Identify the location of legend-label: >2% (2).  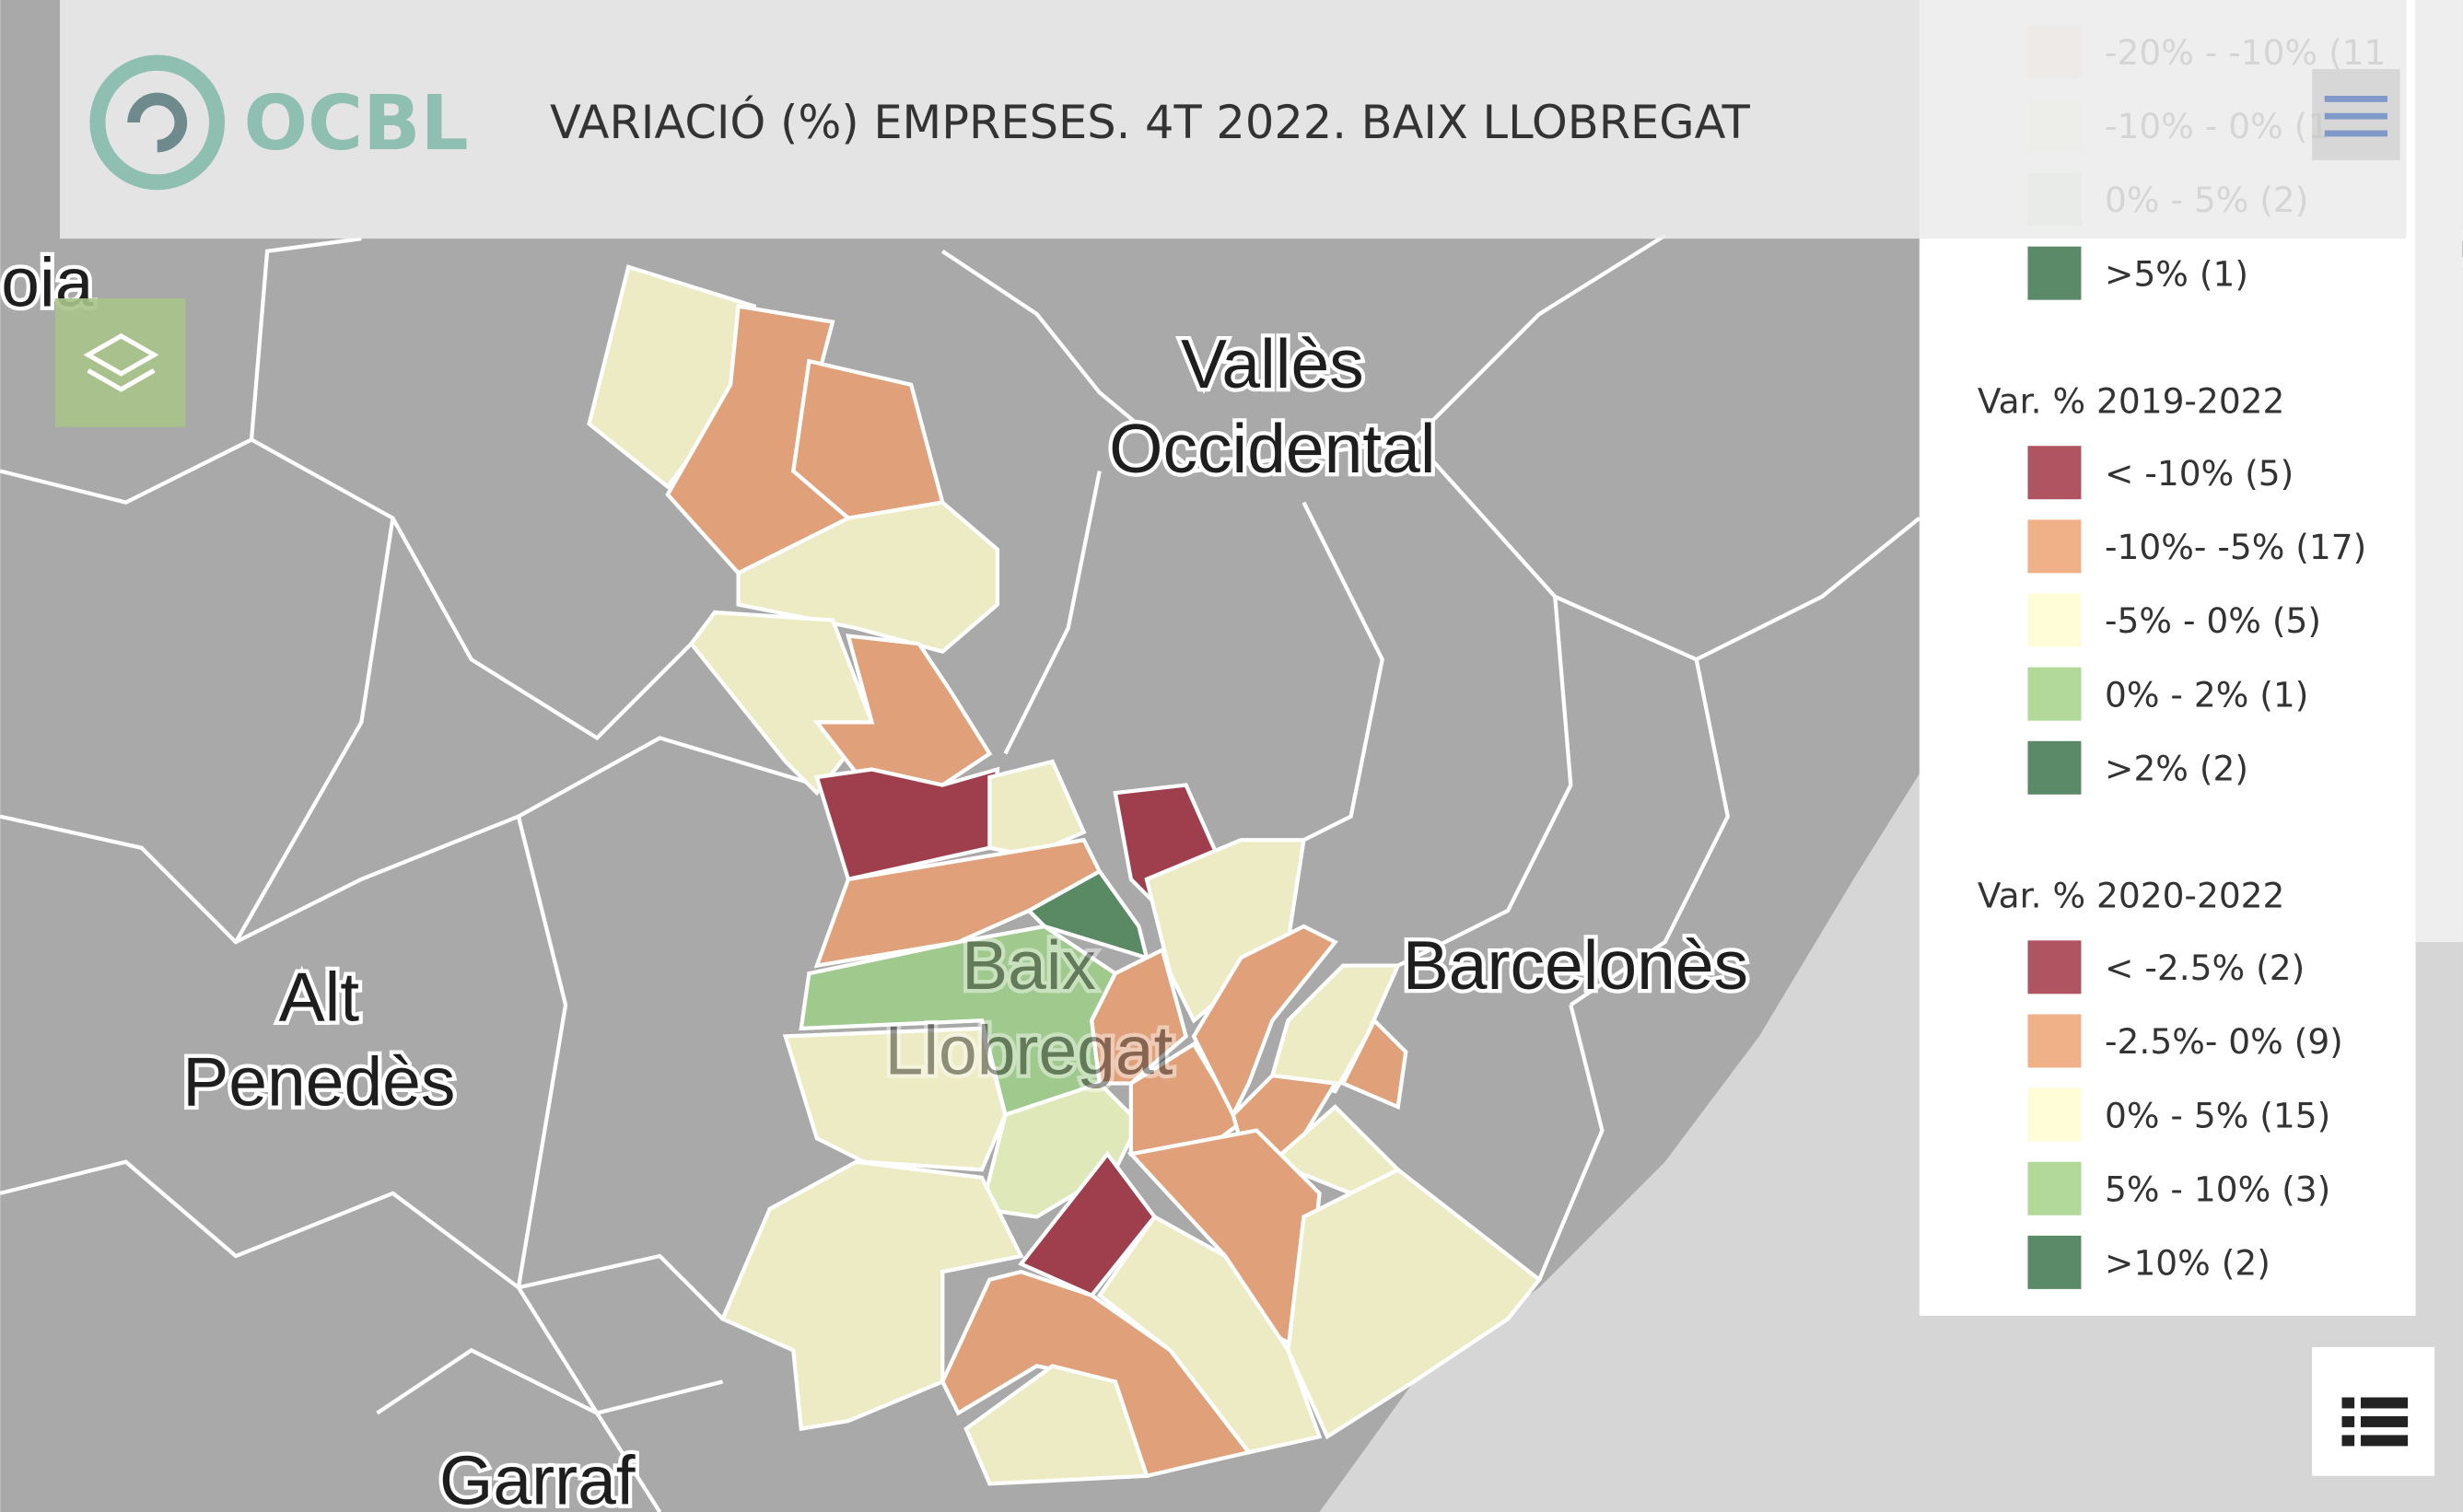
(2176, 768).